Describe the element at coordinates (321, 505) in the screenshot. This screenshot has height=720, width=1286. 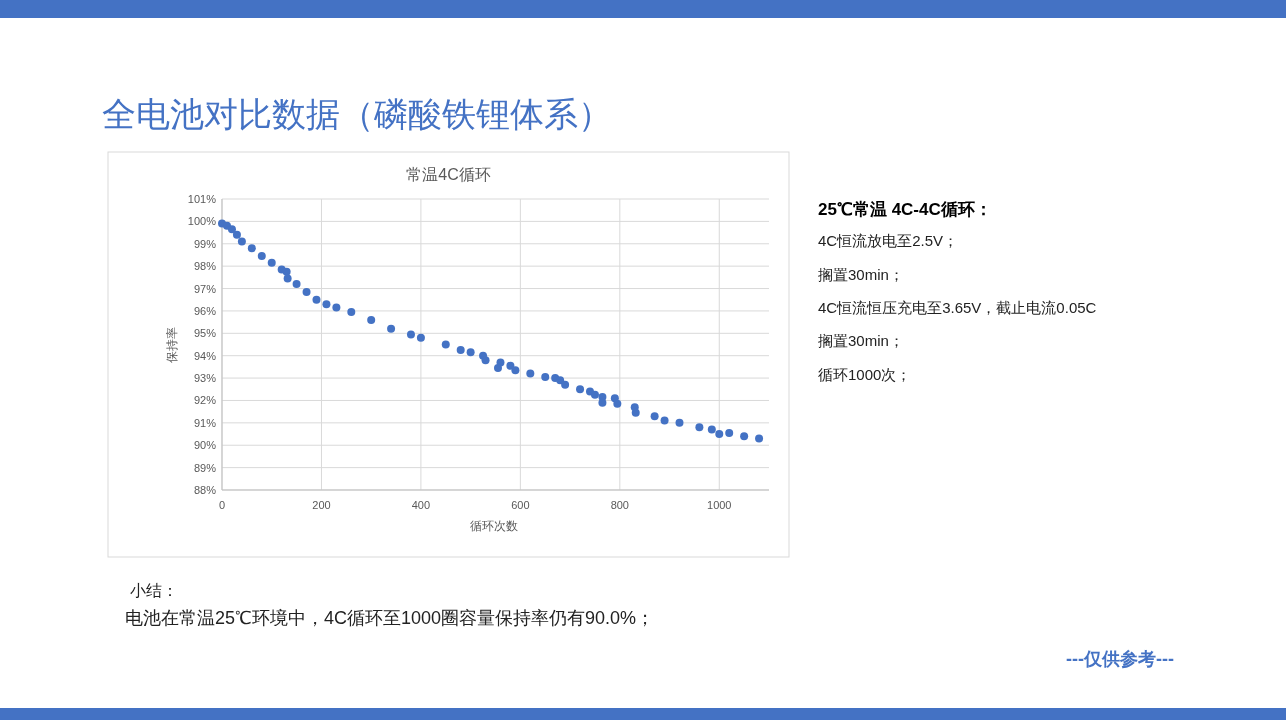
I see `x-tick-label: 200` at that location.